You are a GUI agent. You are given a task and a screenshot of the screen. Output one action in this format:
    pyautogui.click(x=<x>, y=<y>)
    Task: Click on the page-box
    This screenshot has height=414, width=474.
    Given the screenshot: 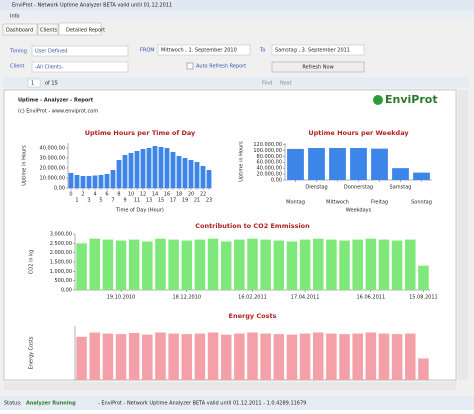 What is the action you would take?
    pyautogui.click(x=34, y=83)
    